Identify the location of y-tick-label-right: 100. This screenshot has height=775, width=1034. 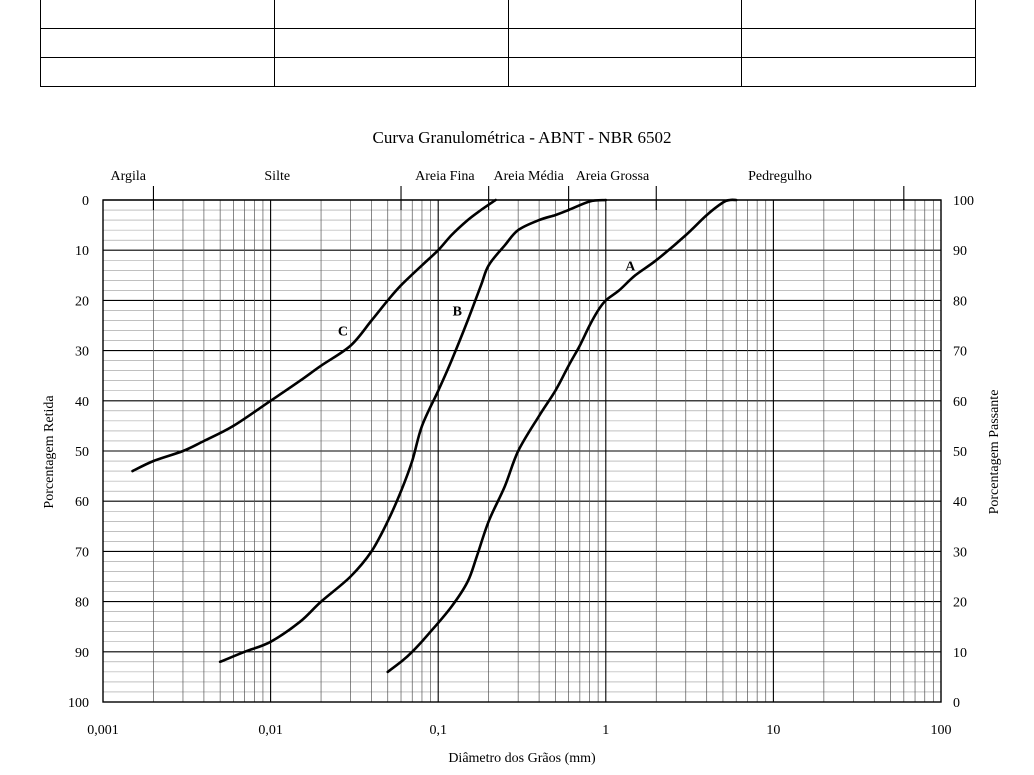
(963, 201).